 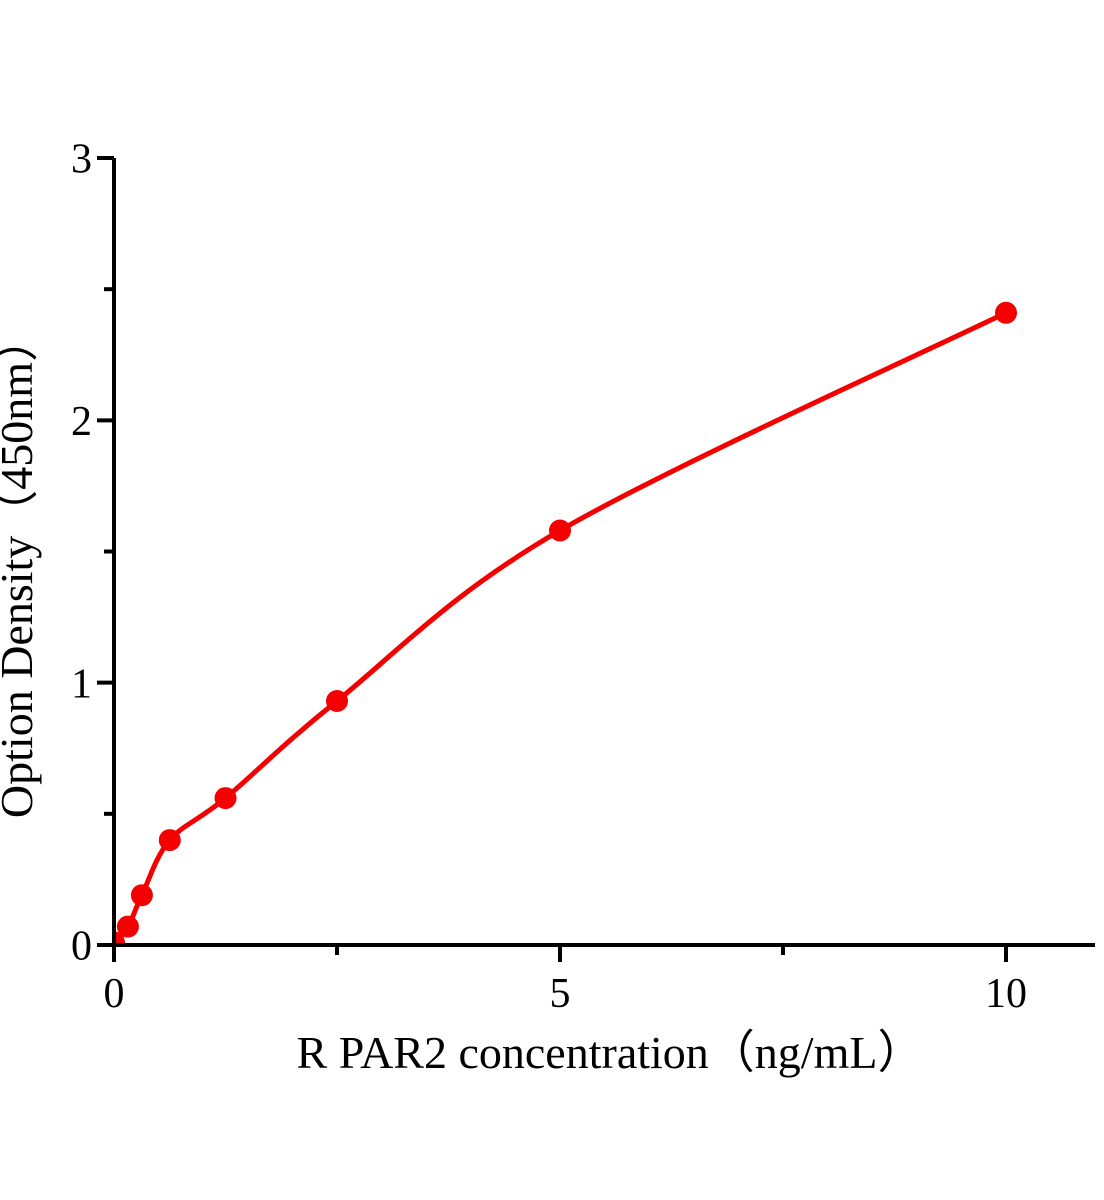 What do you see at coordinates (81, 160) in the screenshot?
I see `y-tick-label: 3` at bounding box center [81, 160].